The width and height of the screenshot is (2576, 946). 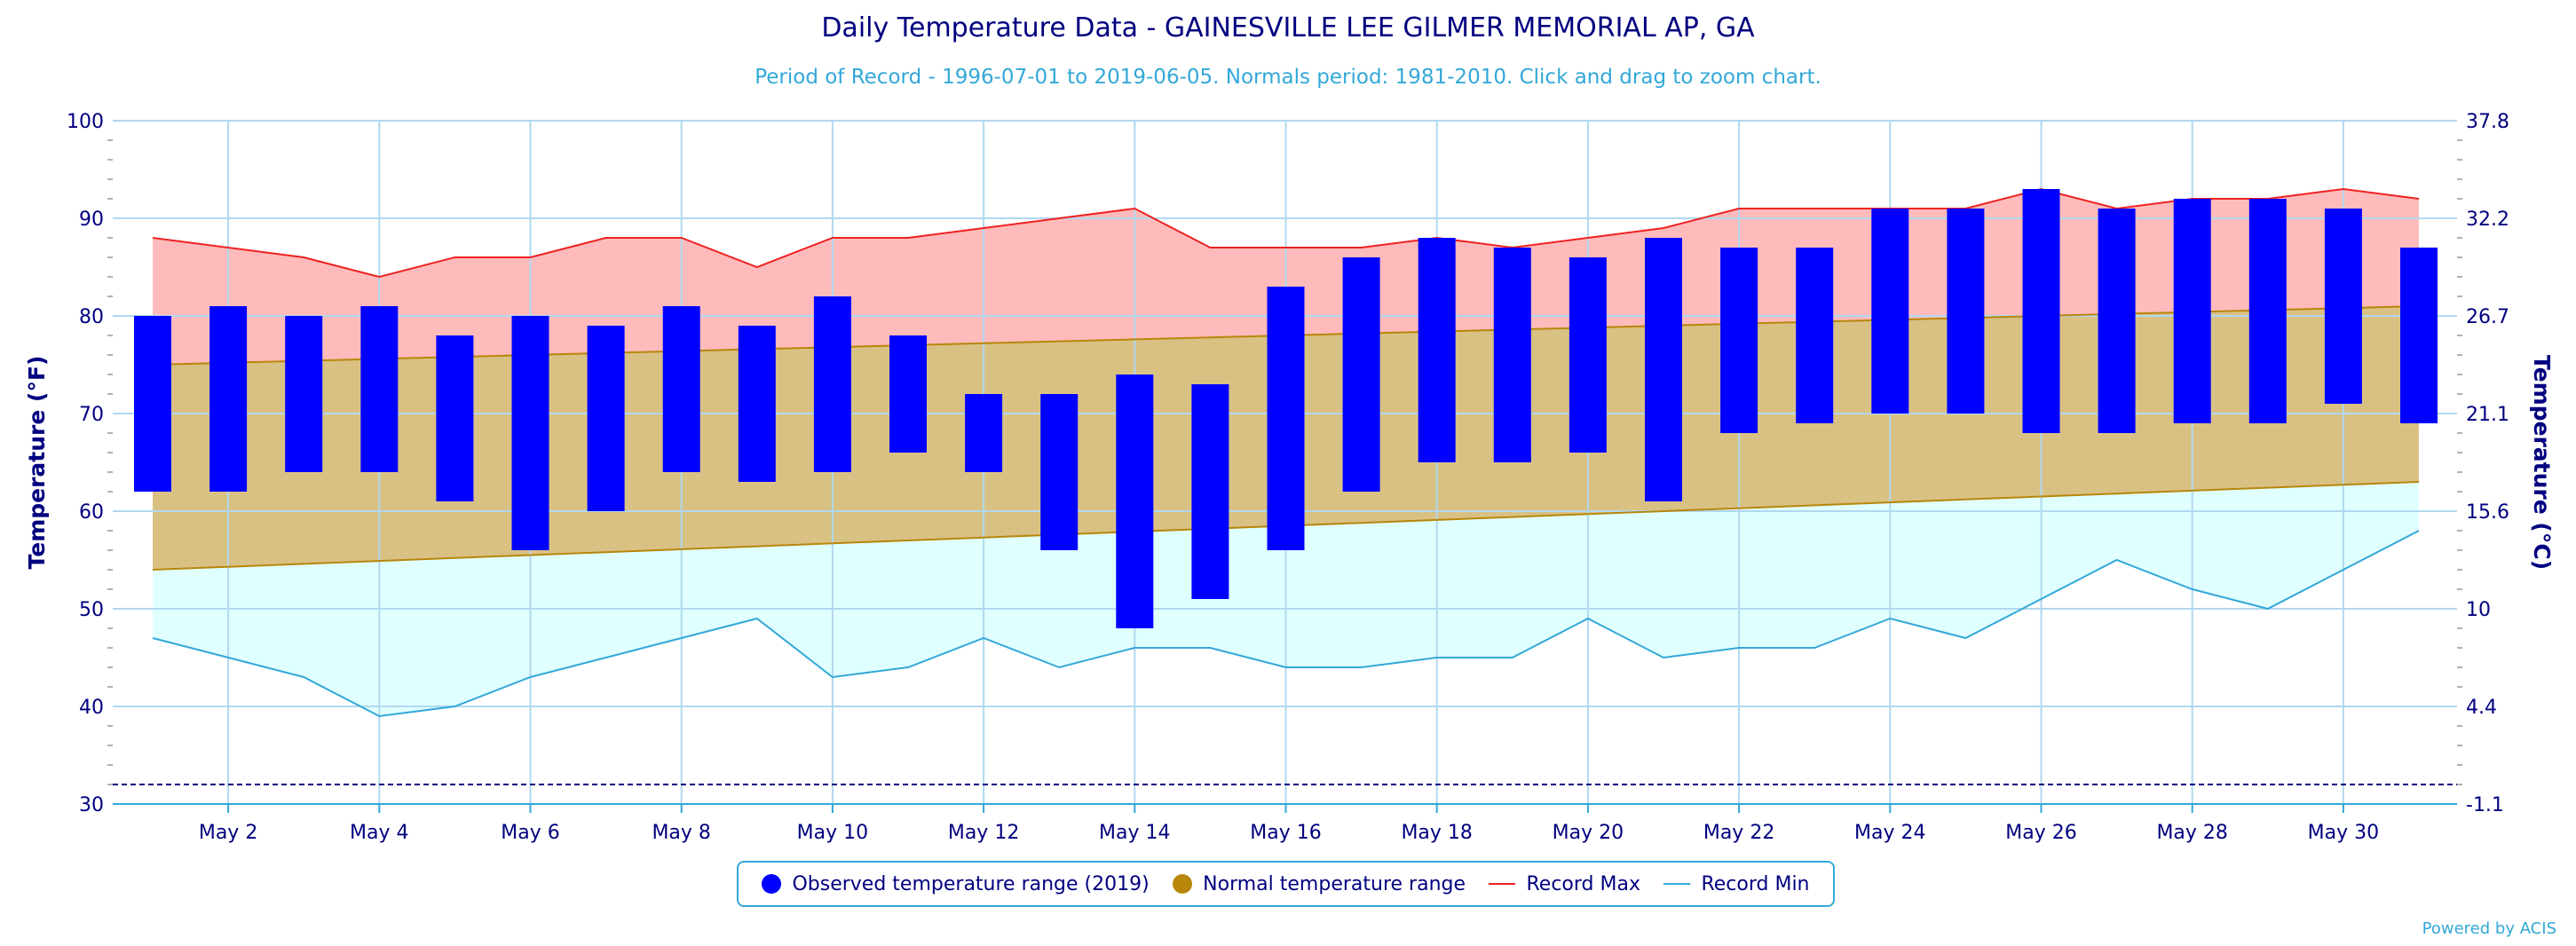 I want to click on x-tick-label: May 24, so click(x=1889, y=833).